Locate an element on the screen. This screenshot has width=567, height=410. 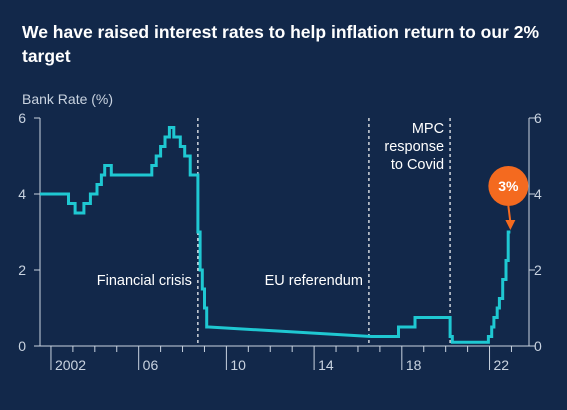
callout-badge is located at coordinates (508, 186).